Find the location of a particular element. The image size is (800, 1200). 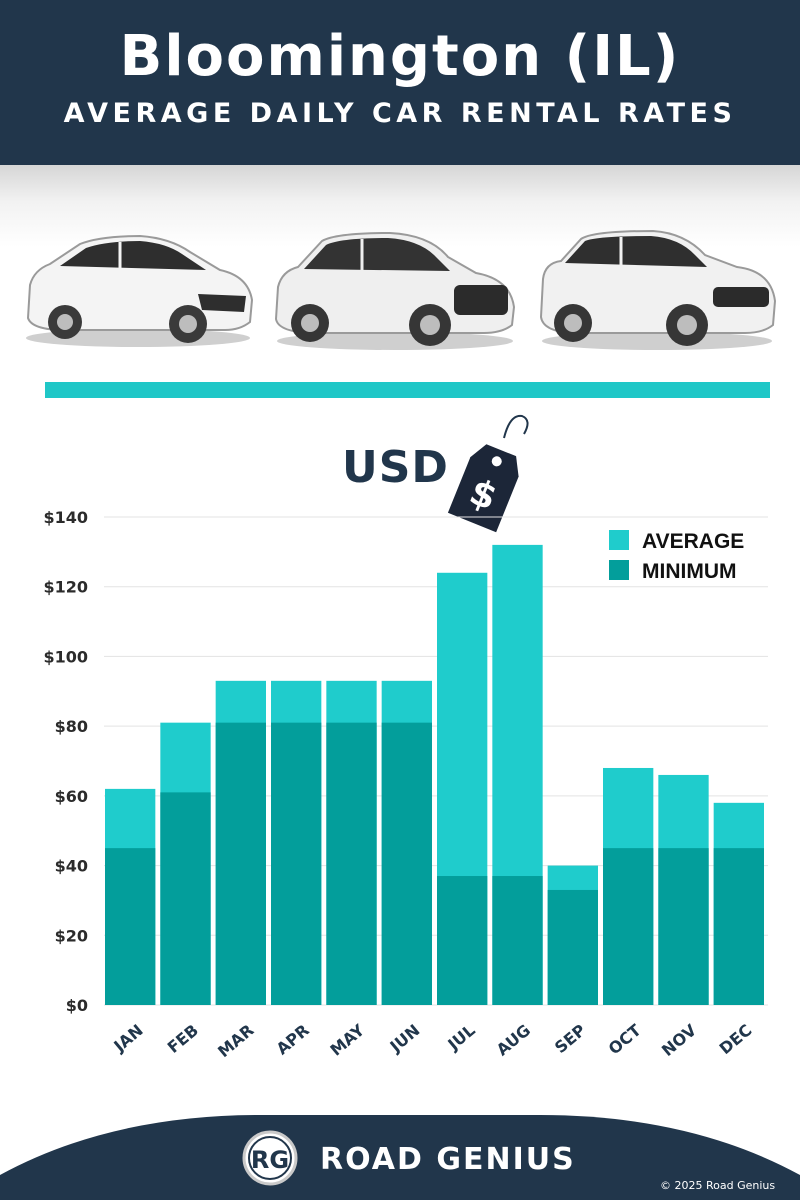

price-tag-icon: $ is located at coordinates (488, 473).